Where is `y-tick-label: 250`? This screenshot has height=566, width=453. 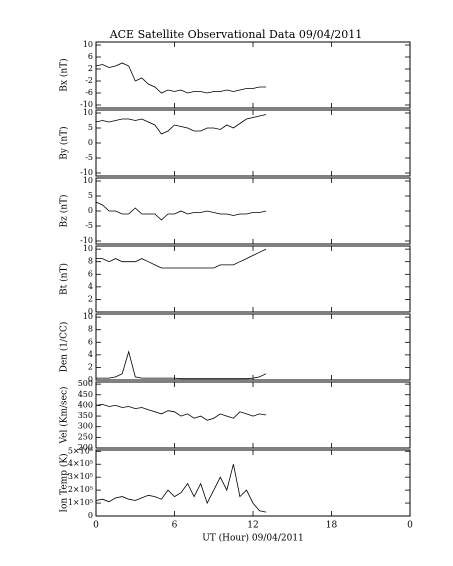 y-tick-label: 250 is located at coordinates (85, 436).